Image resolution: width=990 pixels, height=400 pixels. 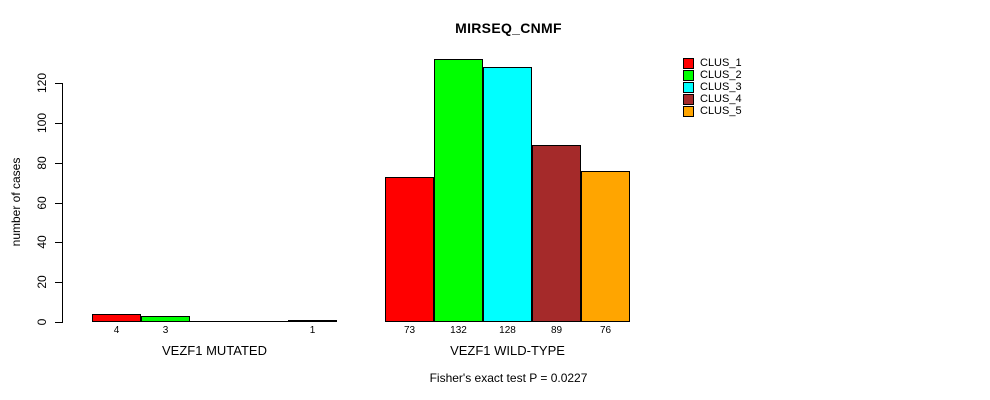 What do you see at coordinates (721, 99) in the screenshot?
I see `legend-label-CLUS_4: CLUS_4` at bounding box center [721, 99].